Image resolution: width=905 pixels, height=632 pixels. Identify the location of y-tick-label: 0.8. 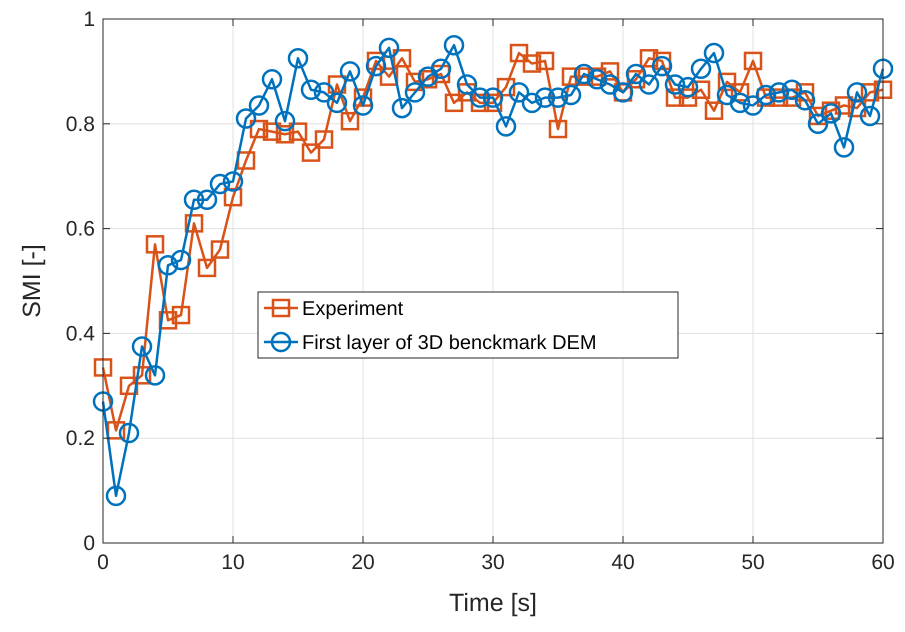
(80, 124).